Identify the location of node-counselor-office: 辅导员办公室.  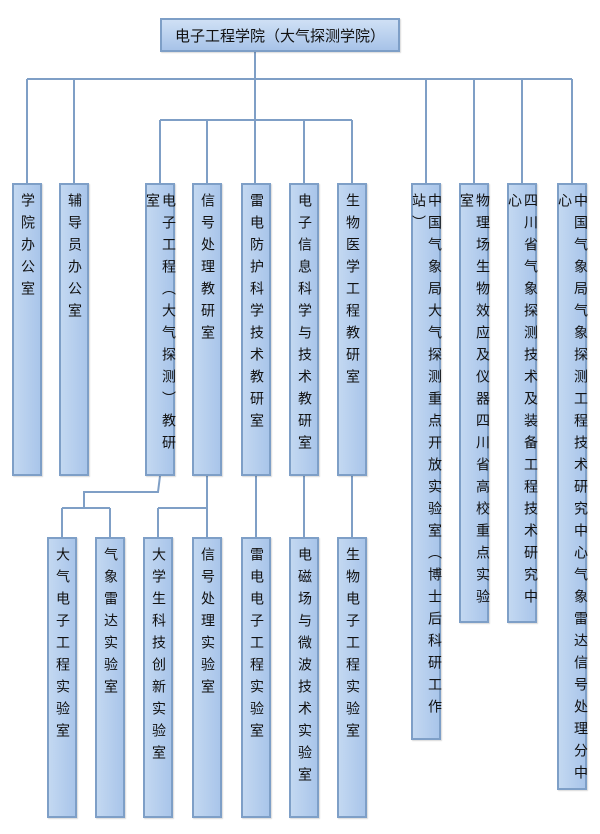
(74, 329).